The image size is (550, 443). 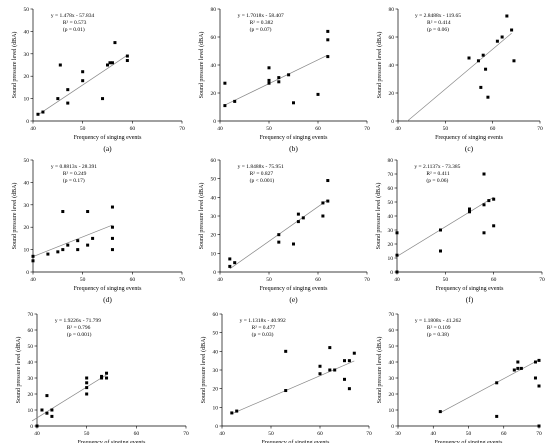 I want to click on y-tick-label: 30, so click(x=27, y=206).